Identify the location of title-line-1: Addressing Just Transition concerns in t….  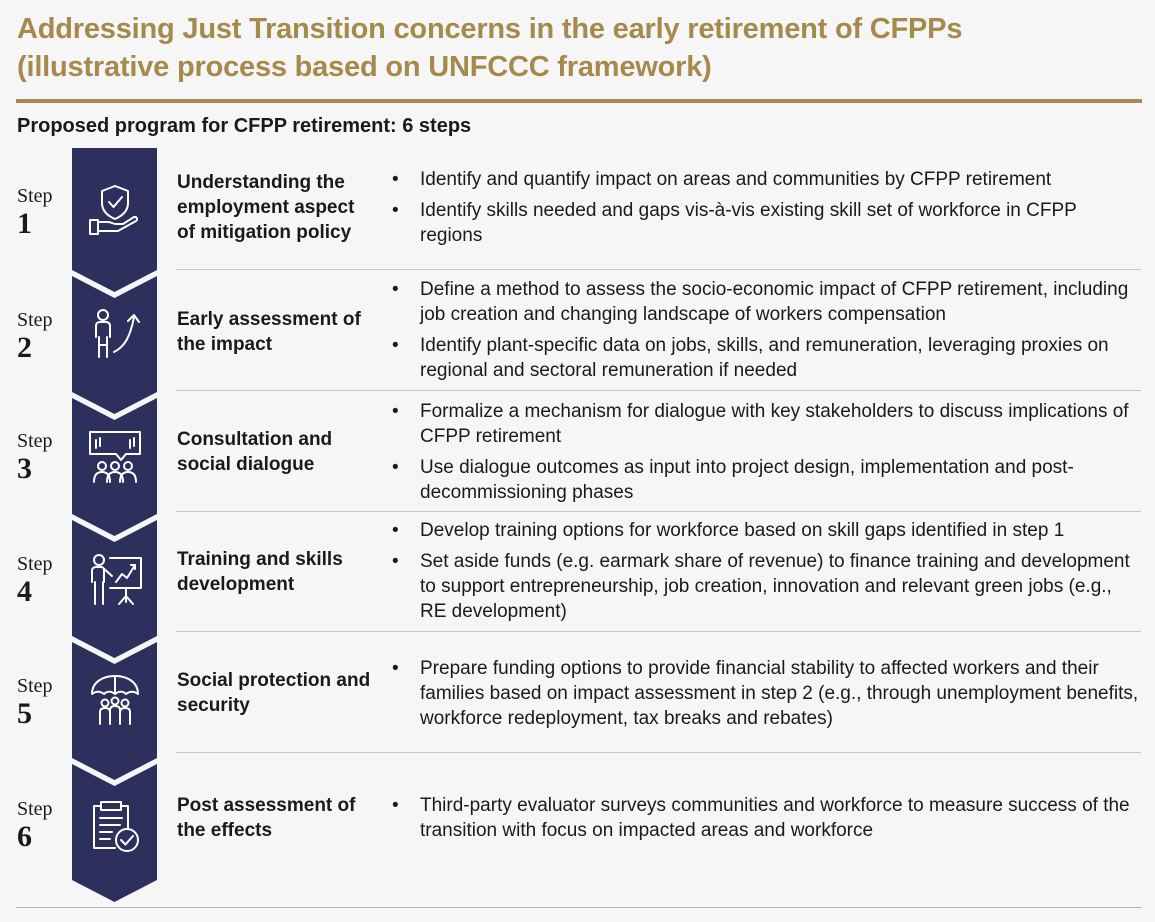
(490, 29).